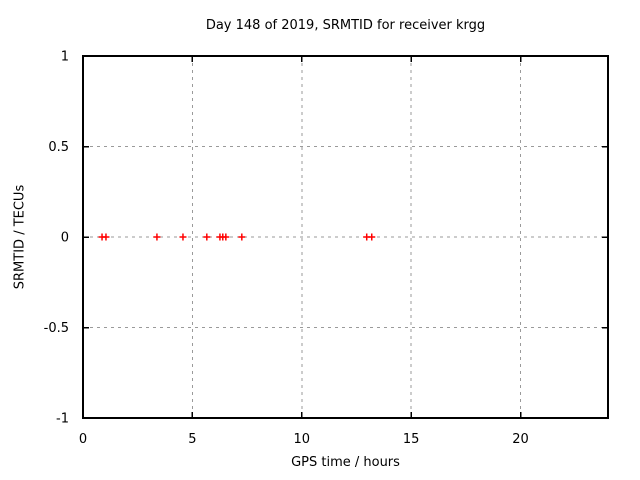 This screenshot has height=480, width=640. What do you see at coordinates (411, 439) in the screenshot?
I see `x-tick-label: 15` at bounding box center [411, 439].